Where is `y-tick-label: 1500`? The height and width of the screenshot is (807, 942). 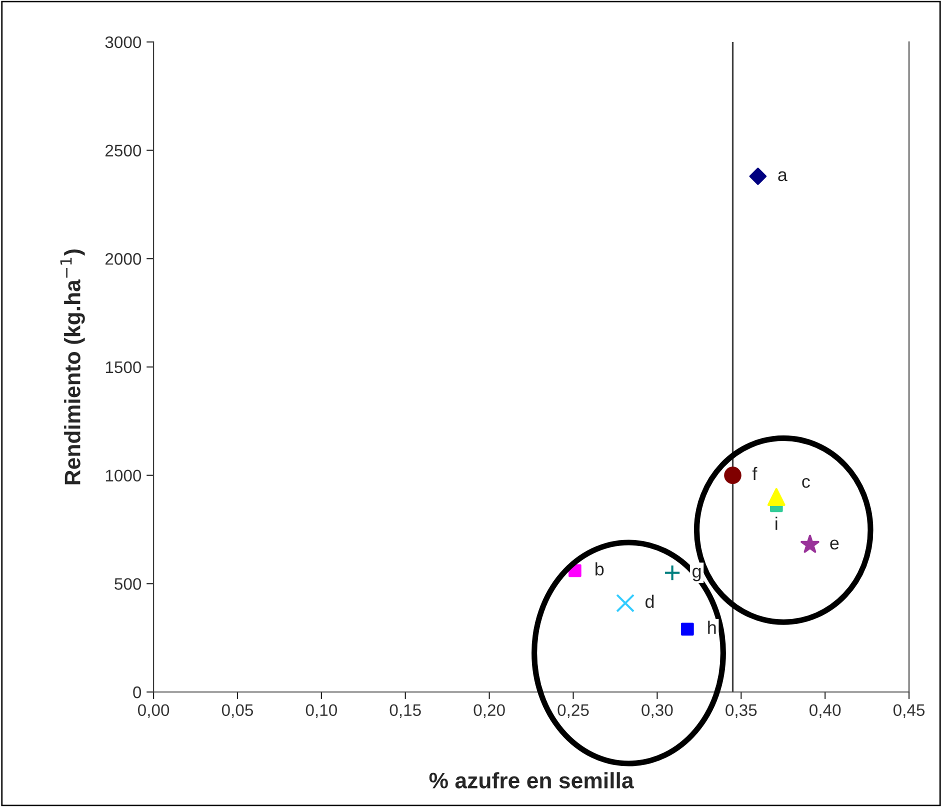
y-tick-label: 1500 is located at coordinates (124, 367).